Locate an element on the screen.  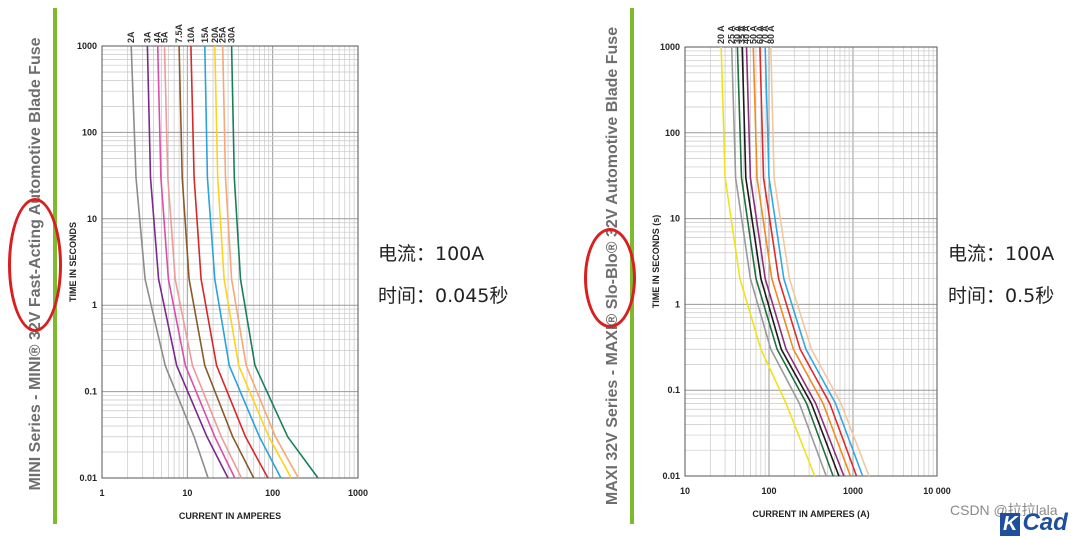
right-chart-y-axis-title: TIME IN SECONDS (s) is located at coordinates (656, 262).